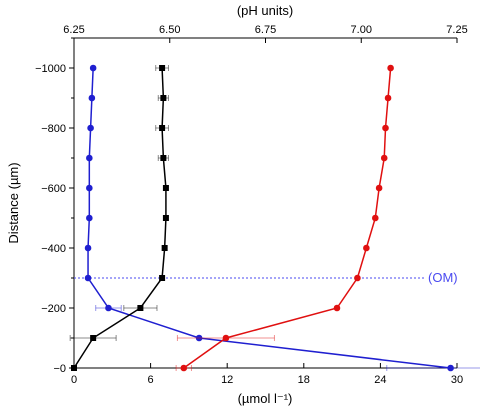 Image resolution: width=480 pixels, height=411 pixels. Describe the element at coordinates (380, 380) in the screenshot. I see `bottom-tick-label: 24` at that location.